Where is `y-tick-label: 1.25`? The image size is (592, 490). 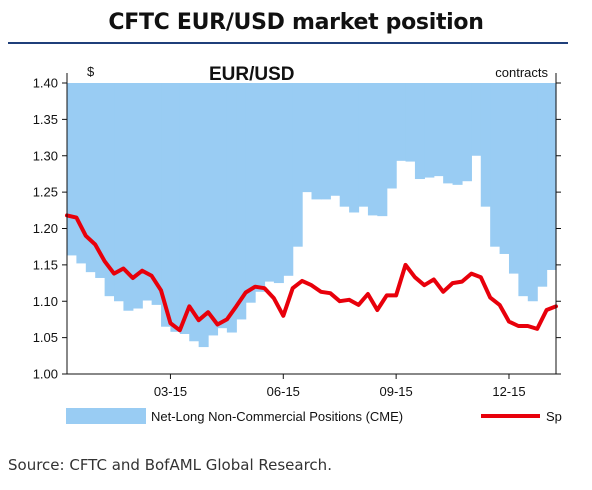
y-tick-label: 1.25 is located at coordinates (45, 192).